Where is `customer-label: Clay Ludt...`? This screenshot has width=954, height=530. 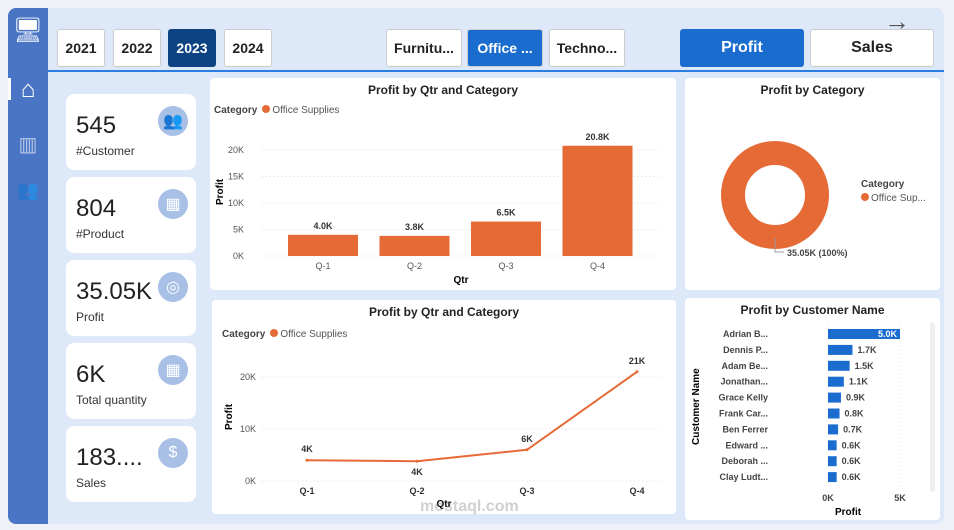 customer-label: Clay Ludt... is located at coordinates (743, 477).